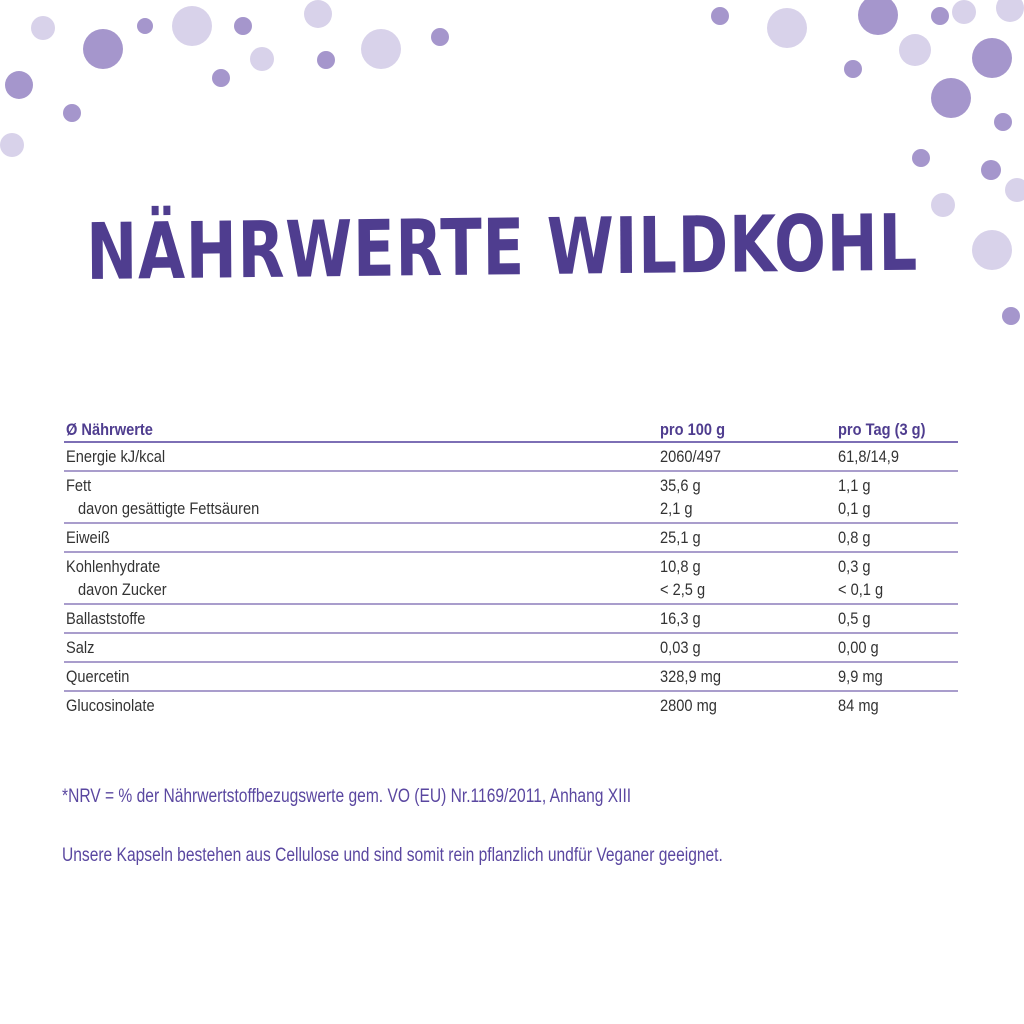 The width and height of the screenshot is (1024, 1024). What do you see at coordinates (693, 429) in the screenshot?
I see `per-100g-cell: pro 100 g` at bounding box center [693, 429].